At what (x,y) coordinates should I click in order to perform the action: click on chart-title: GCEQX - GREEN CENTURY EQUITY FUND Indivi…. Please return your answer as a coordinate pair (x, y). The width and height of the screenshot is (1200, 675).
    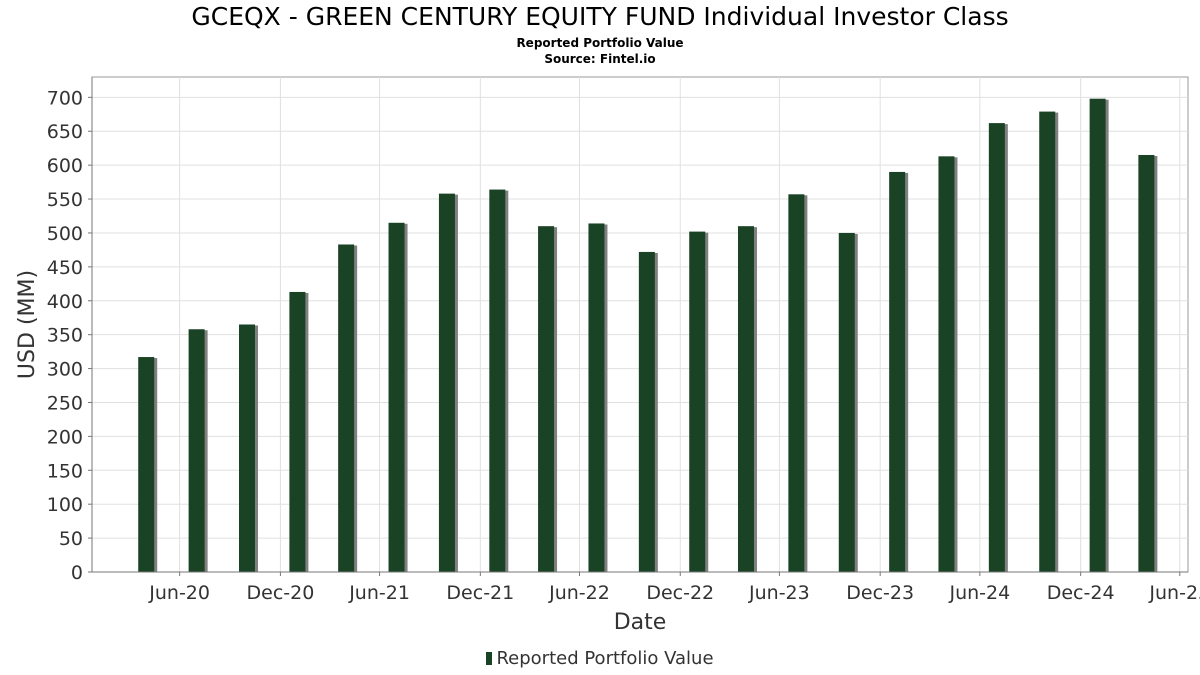
    Looking at the image, I should click on (600, 16).